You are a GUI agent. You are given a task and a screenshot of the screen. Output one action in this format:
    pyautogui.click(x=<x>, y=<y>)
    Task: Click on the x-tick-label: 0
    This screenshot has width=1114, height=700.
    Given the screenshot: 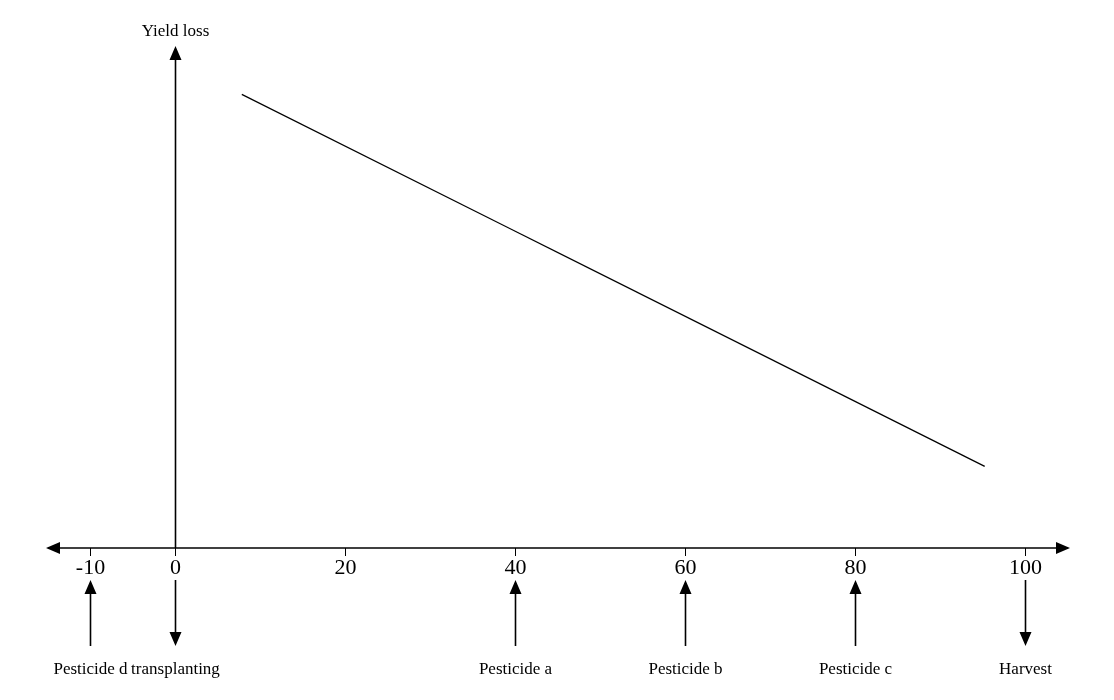 What is the action you would take?
    pyautogui.click(x=175, y=566)
    